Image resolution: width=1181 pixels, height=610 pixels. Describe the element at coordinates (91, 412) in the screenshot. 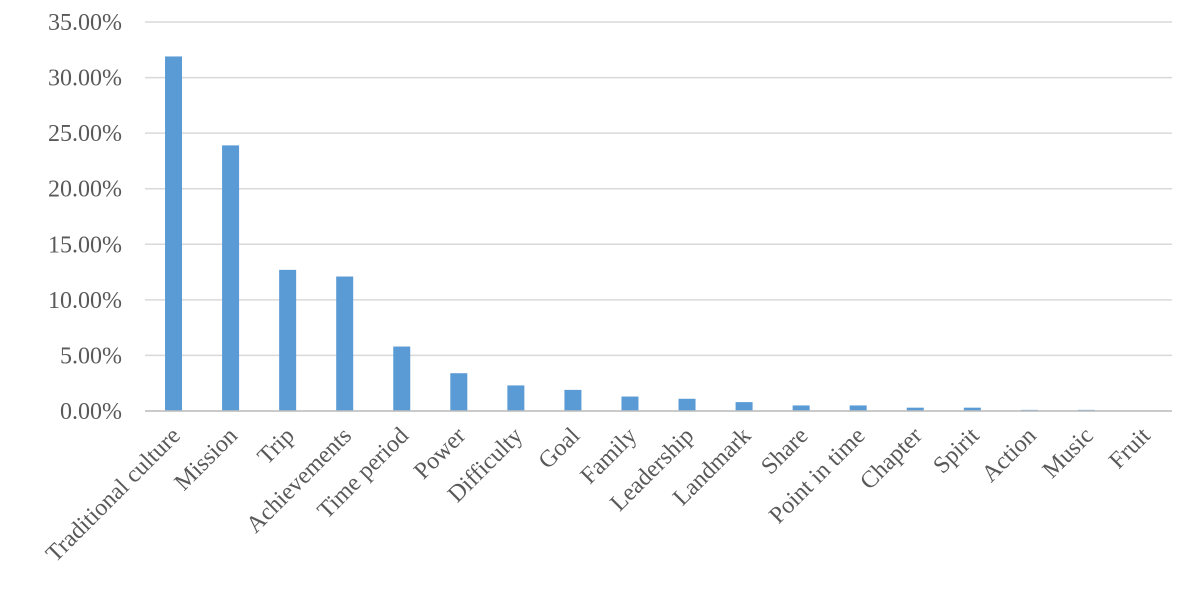

I see `y-tick-label: 0.00%` at that location.